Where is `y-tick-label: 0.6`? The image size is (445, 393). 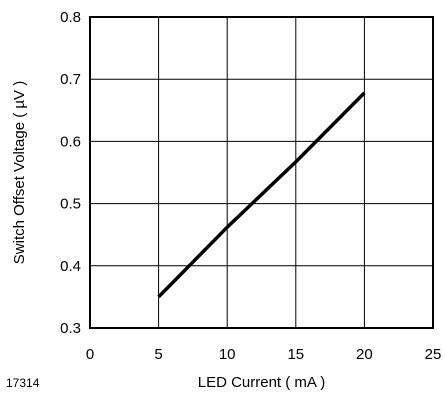
y-tick-label: 0.6 is located at coordinates (70, 141).